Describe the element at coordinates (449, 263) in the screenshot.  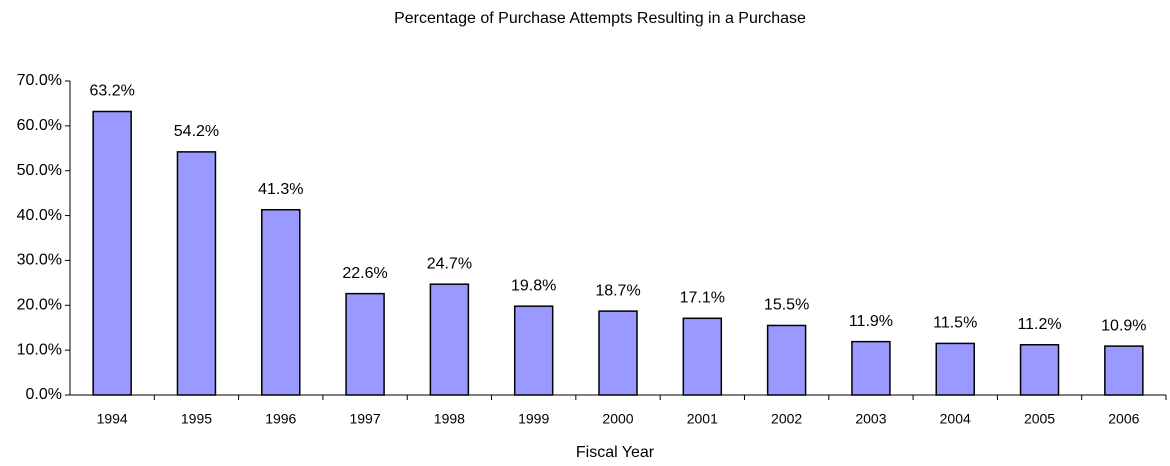
I see `data-label: 24.7%` at that location.